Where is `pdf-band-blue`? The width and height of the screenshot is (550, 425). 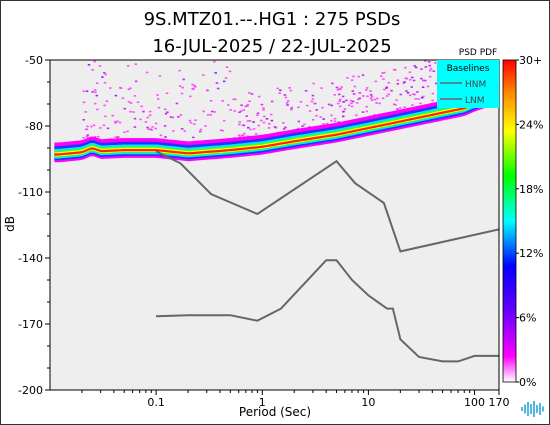 pdf-band-blue is located at coordinates (272, 126).